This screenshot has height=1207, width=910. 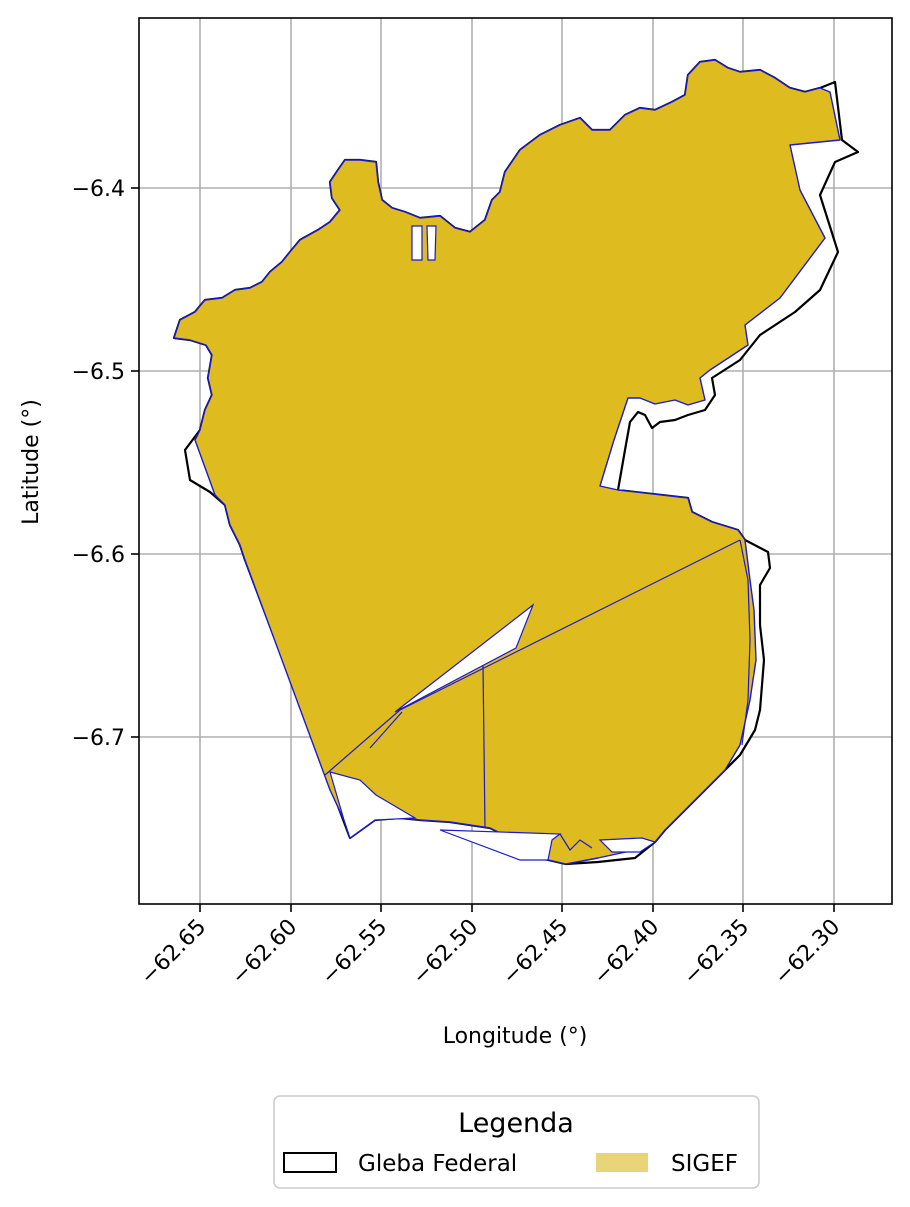 I want to click on x-tick-label: −62.45, so click(x=535, y=952).